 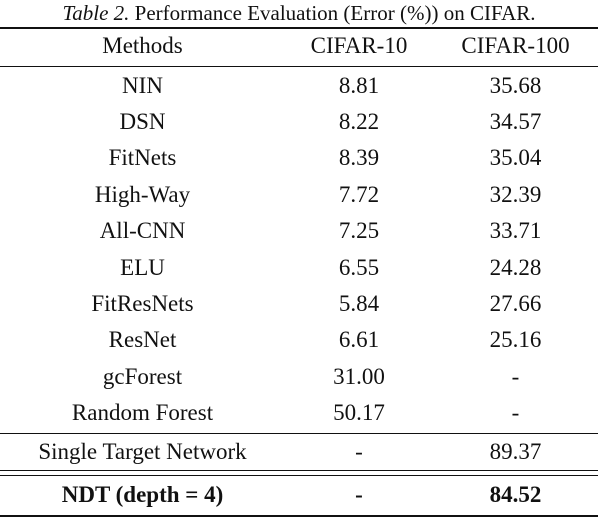 I want to click on method-cell: FitNets, so click(x=142, y=157).